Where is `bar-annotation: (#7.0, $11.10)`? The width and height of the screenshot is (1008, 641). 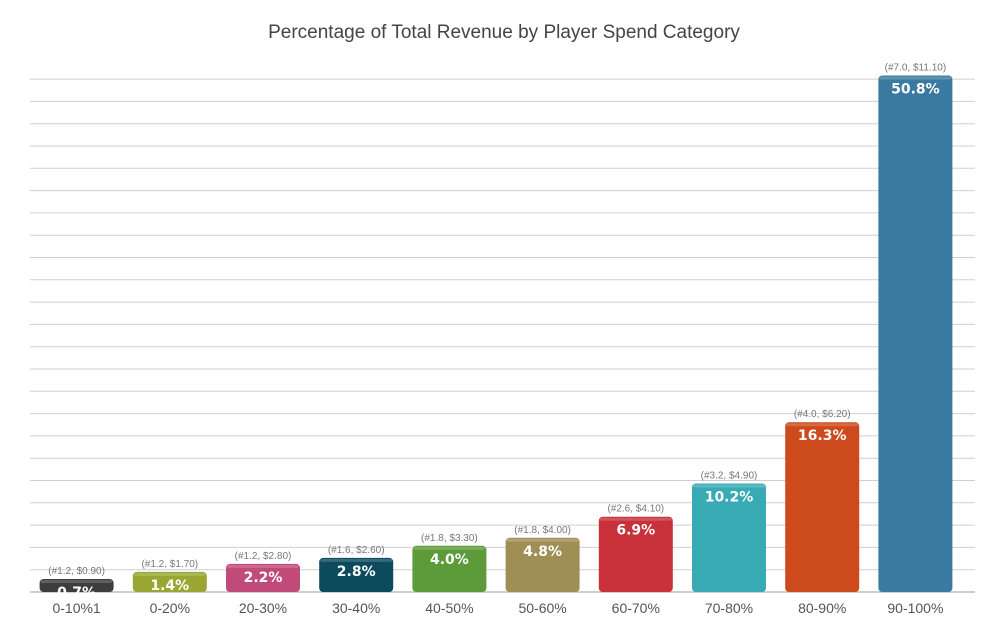 bar-annotation: (#7.0, $11.10) is located at coordinates (916, 68).